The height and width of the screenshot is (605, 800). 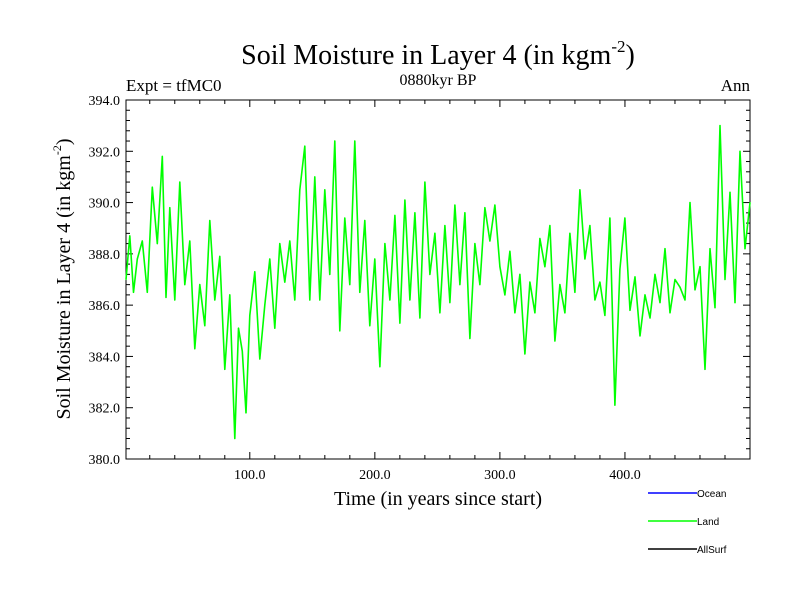 What do you see at coordinates (736, 85) in the screenshot?
I see `season-label: Ann` at bounding box center [736, 85].